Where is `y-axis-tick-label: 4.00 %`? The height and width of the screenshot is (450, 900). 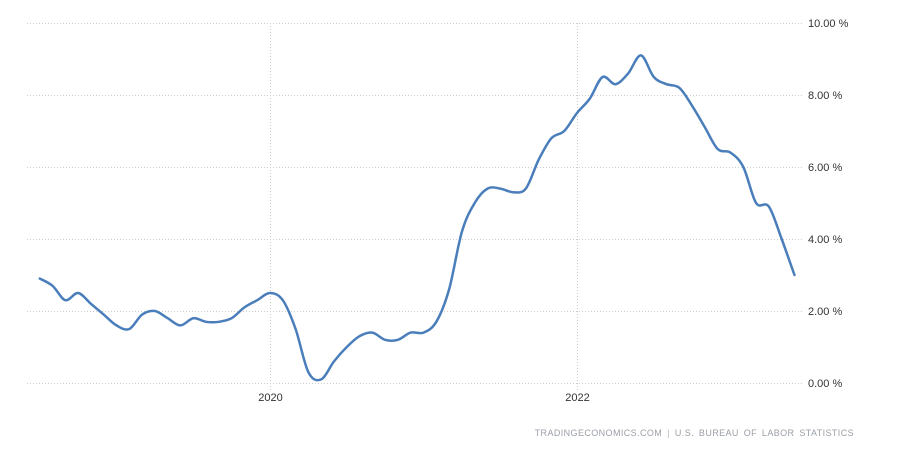
y-axis-tick-label: 4.00 % is located at coordinates (825, 240).